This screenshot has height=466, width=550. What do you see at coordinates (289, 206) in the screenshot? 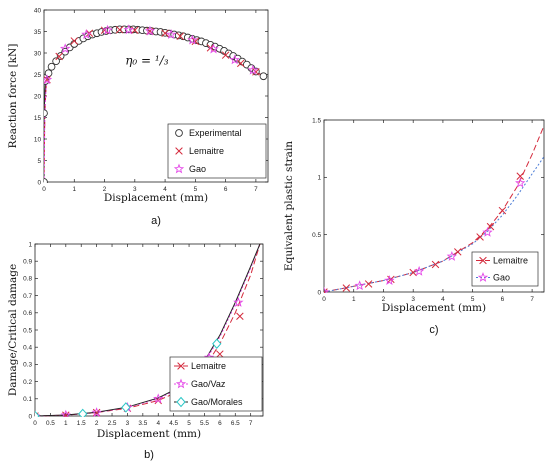
I see `y-axis-label: Equivalent plastic strain` at bounding box center [289, 206].